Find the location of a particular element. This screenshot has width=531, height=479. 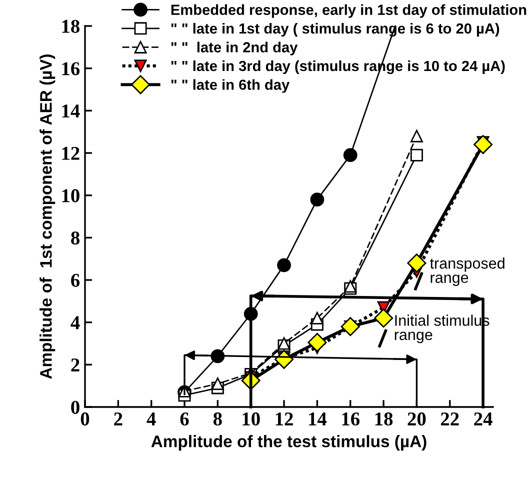

x-tick-label: 20 is located at coordinates (417, 419).